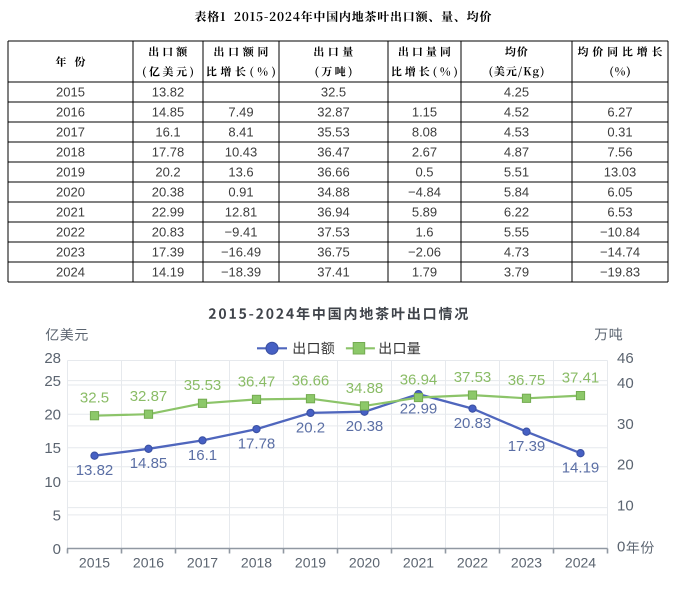 This screenshot has width=674, height=591. Describe the element at coordinates (625, 424) in the screenshot. I see `svg-text: 30` at that location.